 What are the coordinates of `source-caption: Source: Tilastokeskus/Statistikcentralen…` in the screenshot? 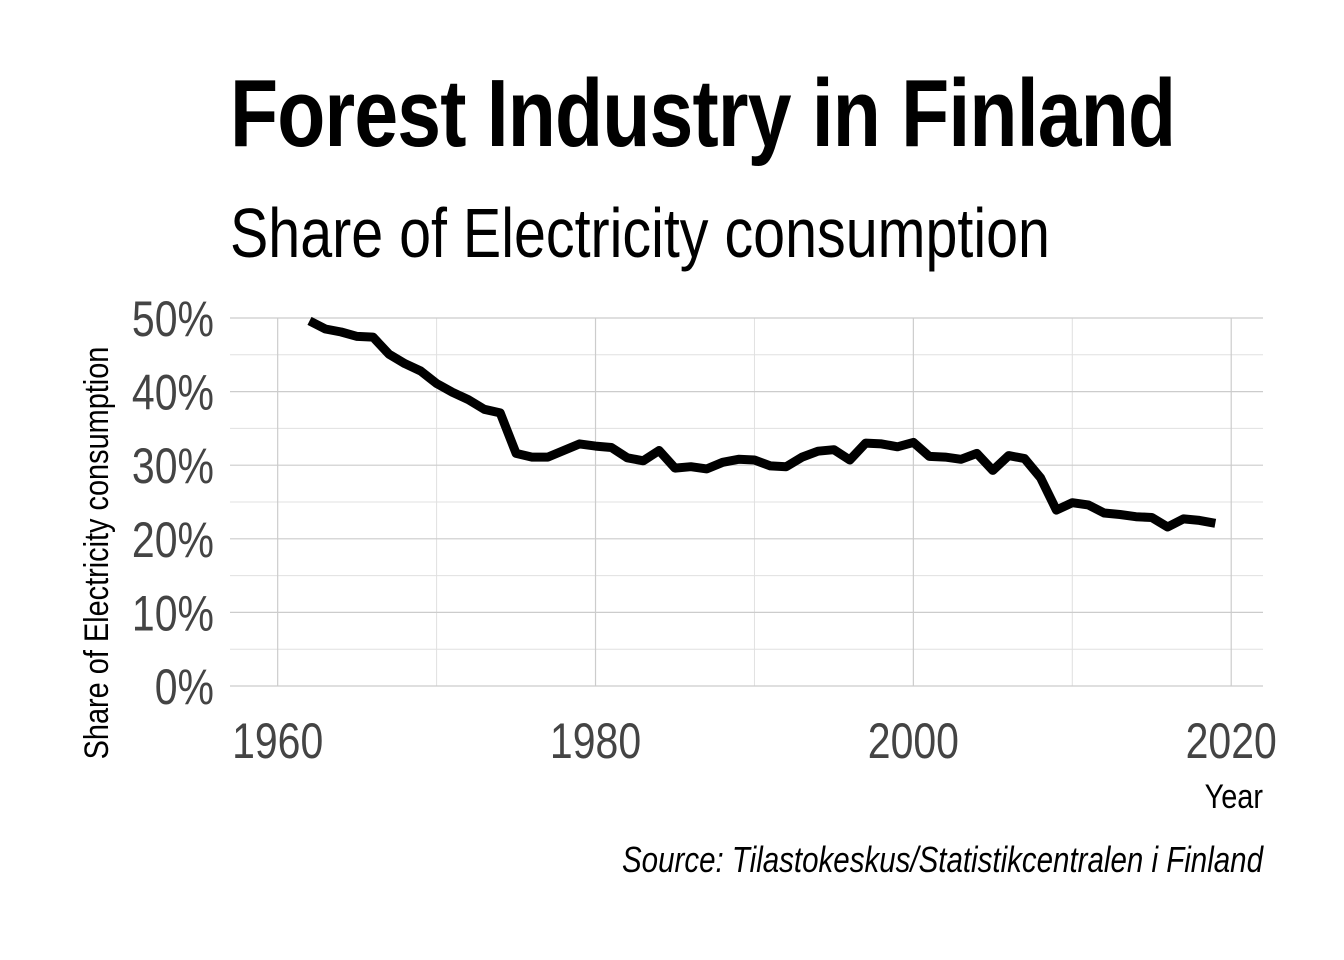 It's located at (943, 859).